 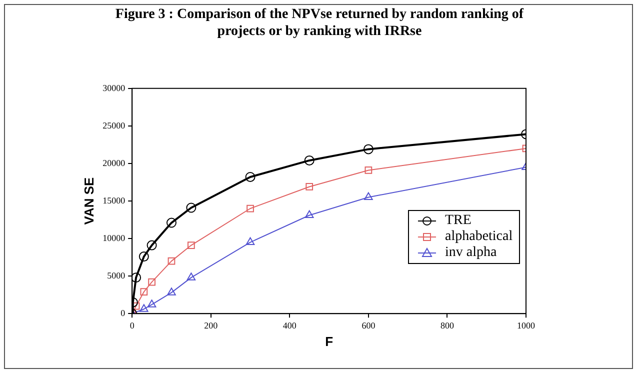 What do you see at coordinates (479, 236) in the screenshot?
I see `legend-label: alphabetical` at bounding box center [479, 236].